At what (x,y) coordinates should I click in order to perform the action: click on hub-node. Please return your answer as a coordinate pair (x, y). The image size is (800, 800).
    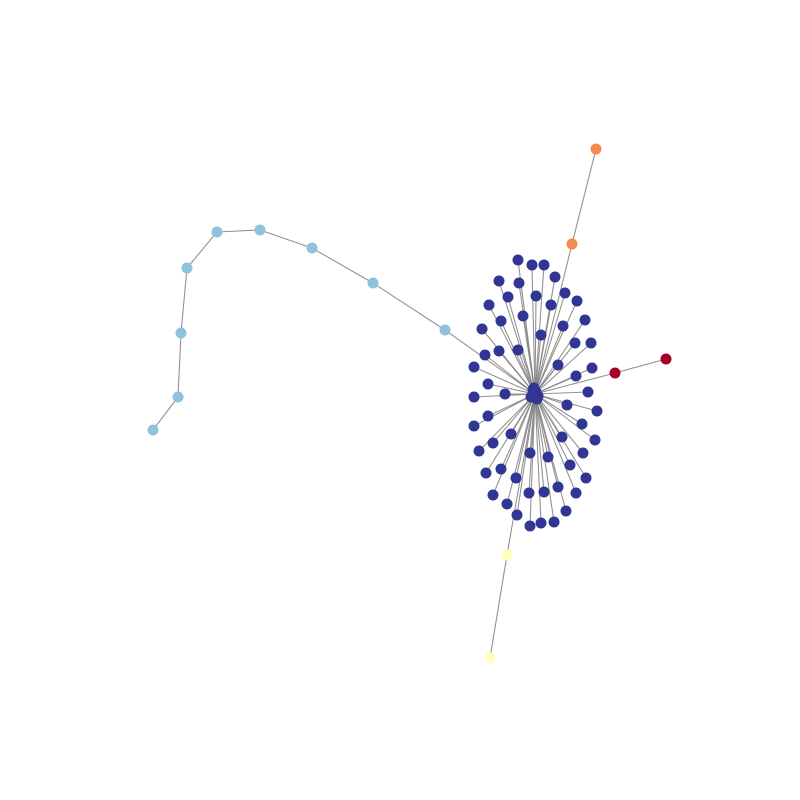
    Looking at the image, I should click on (535, 394).